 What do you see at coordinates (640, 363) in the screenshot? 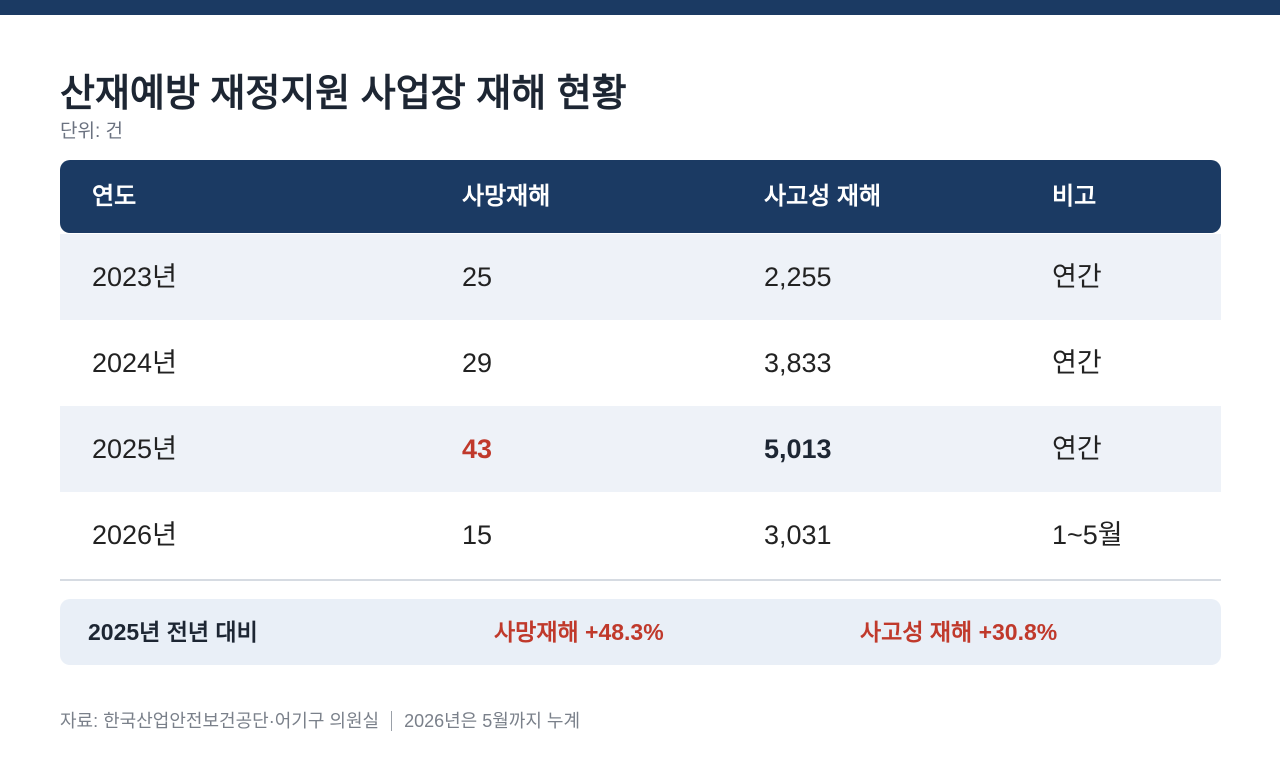
I see `table-row: 2024년 29 3,833 연간` at bounding box center [640, 363].